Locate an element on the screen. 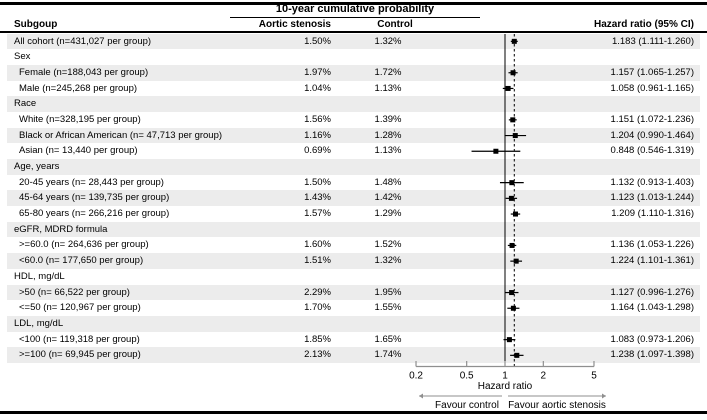 This screenshot has width=707, height=420. hazard-ratio-value: 1.204 (0.990-1.464) is located at coordinates (652, 135).